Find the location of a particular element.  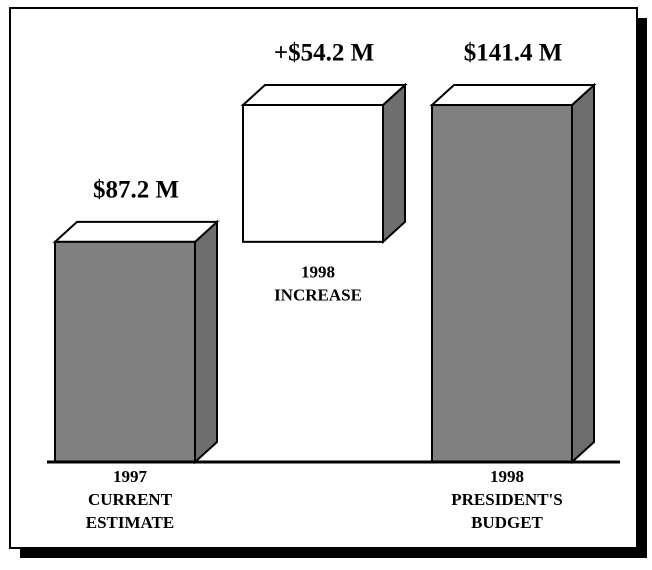

value-label: +$54.2 M is located at coordinates (324, 53).